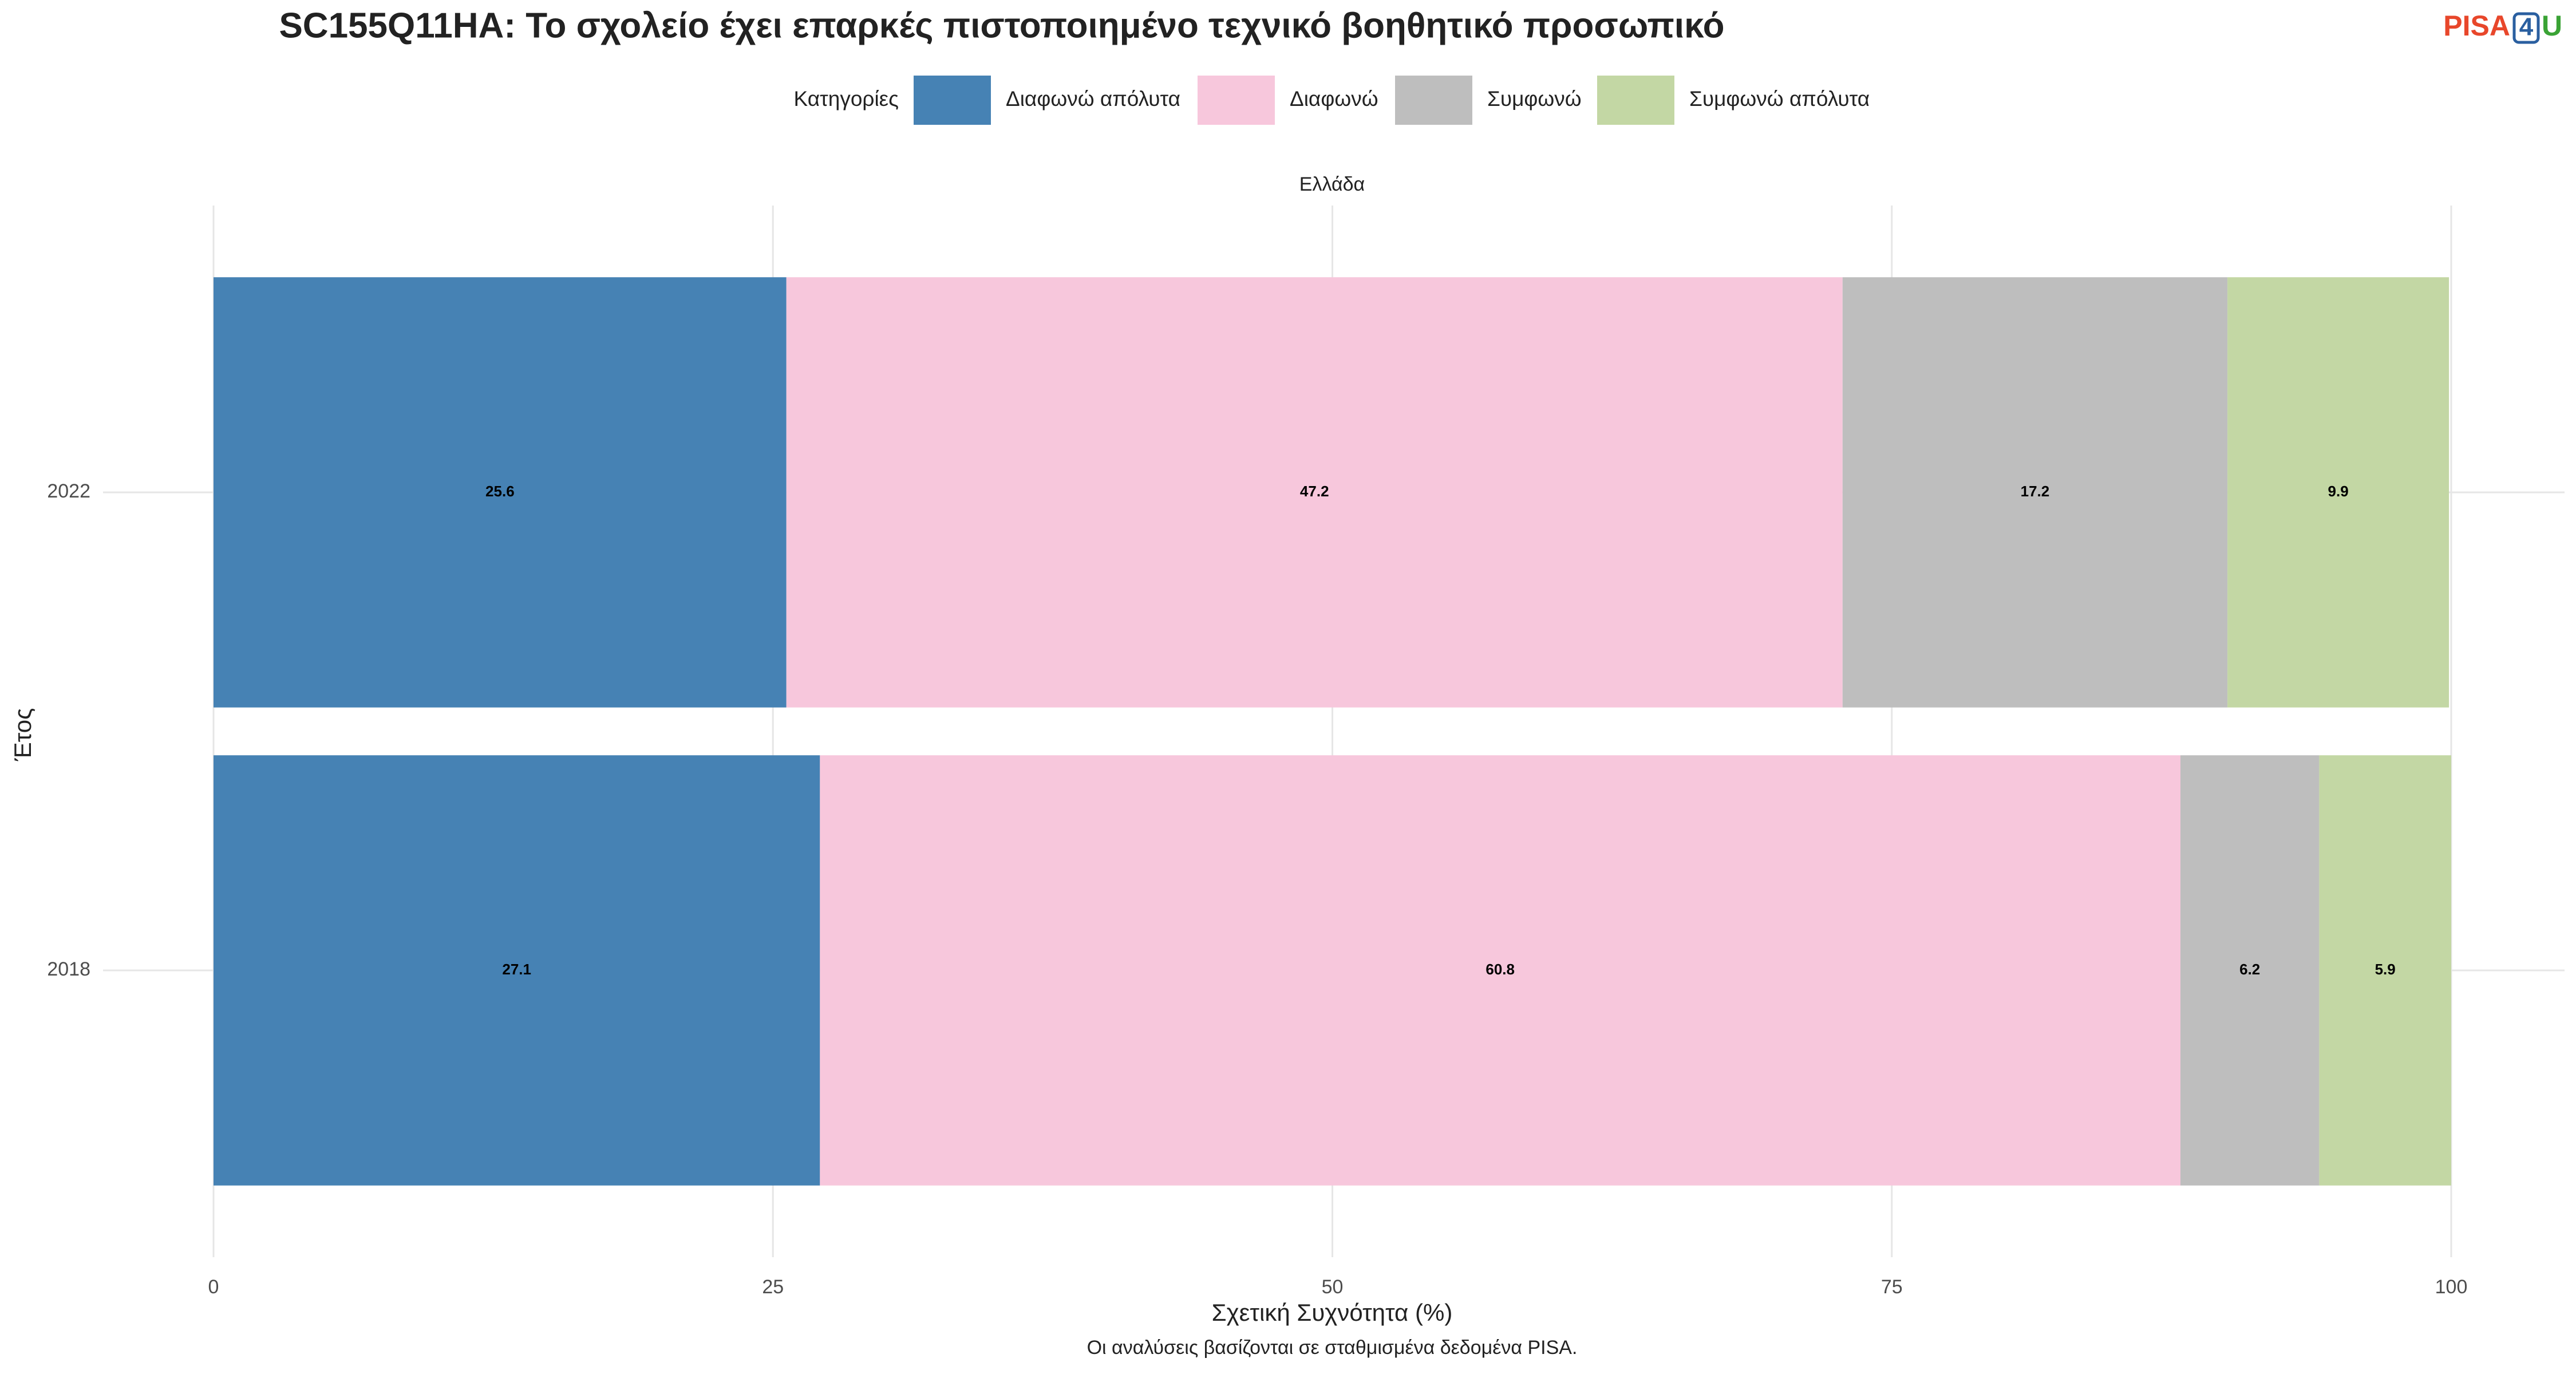  I want to click on y-tick-label: 2018, so click(68, 969).